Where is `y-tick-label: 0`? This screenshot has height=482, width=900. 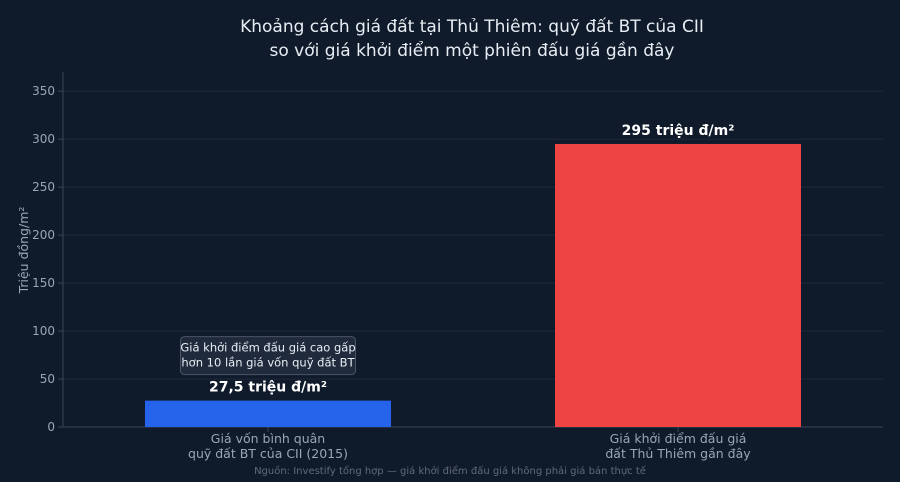
y-tick-label: 0 is located at coordinates (51, 427).